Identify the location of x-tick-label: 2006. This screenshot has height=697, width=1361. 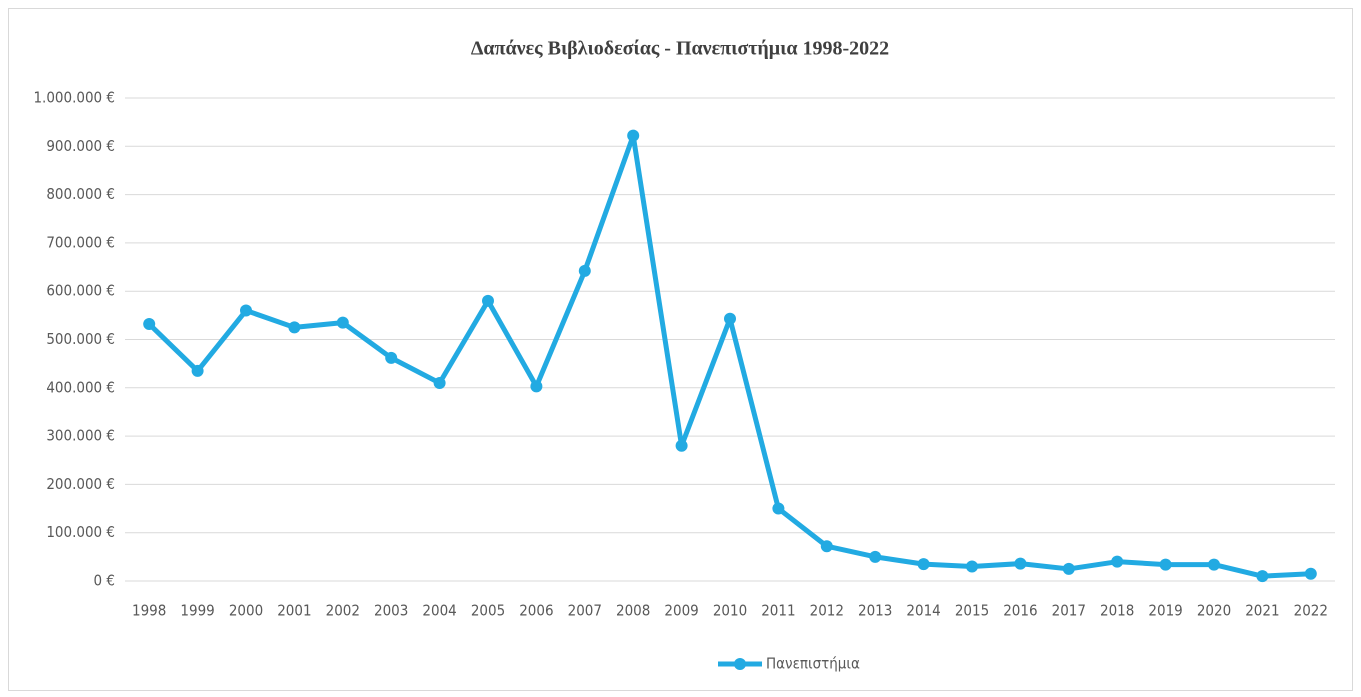
(536, 611).